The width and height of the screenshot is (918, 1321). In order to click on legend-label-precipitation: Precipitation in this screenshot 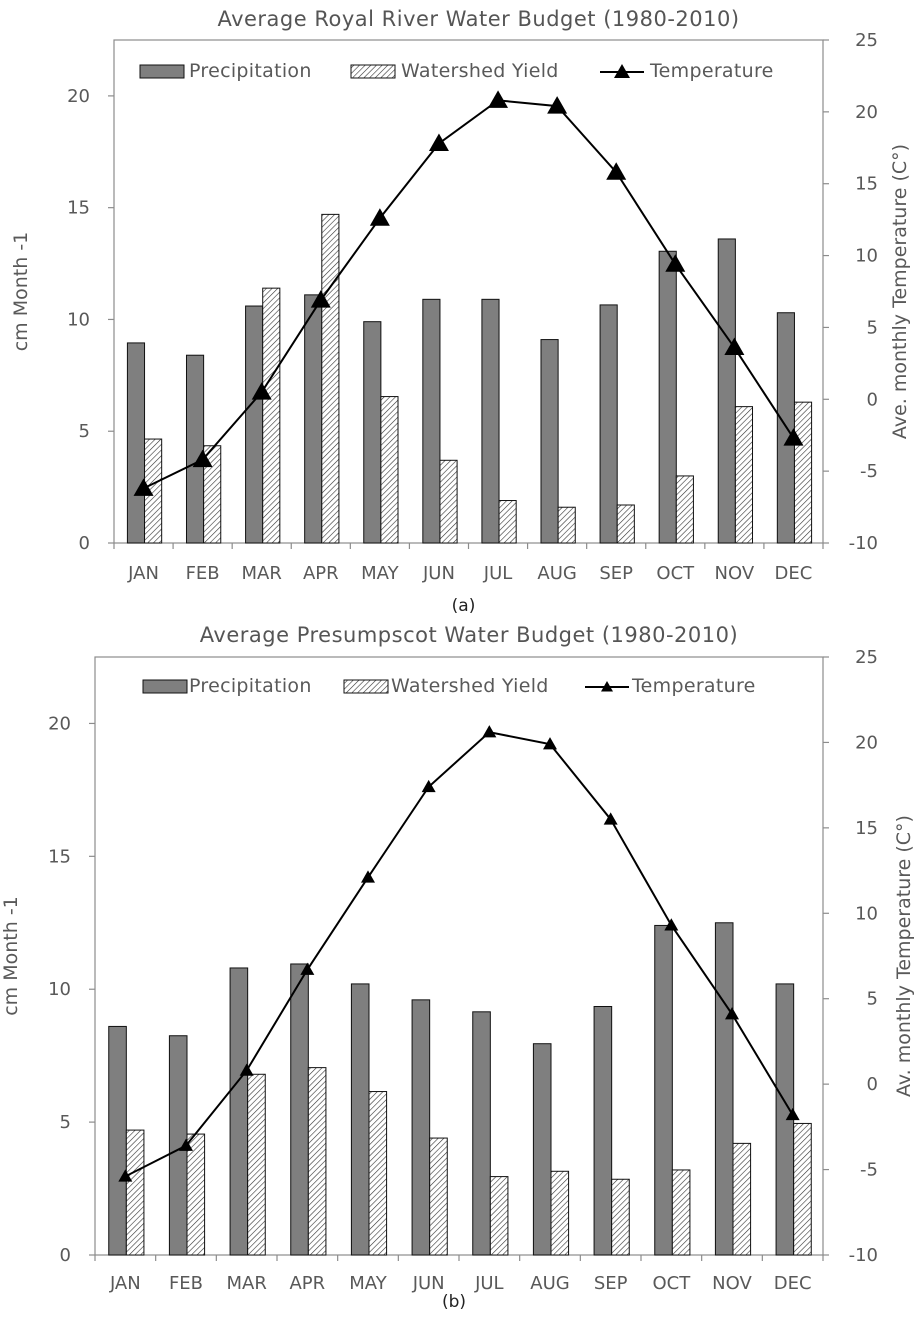, I will do `click(250, 71)`.